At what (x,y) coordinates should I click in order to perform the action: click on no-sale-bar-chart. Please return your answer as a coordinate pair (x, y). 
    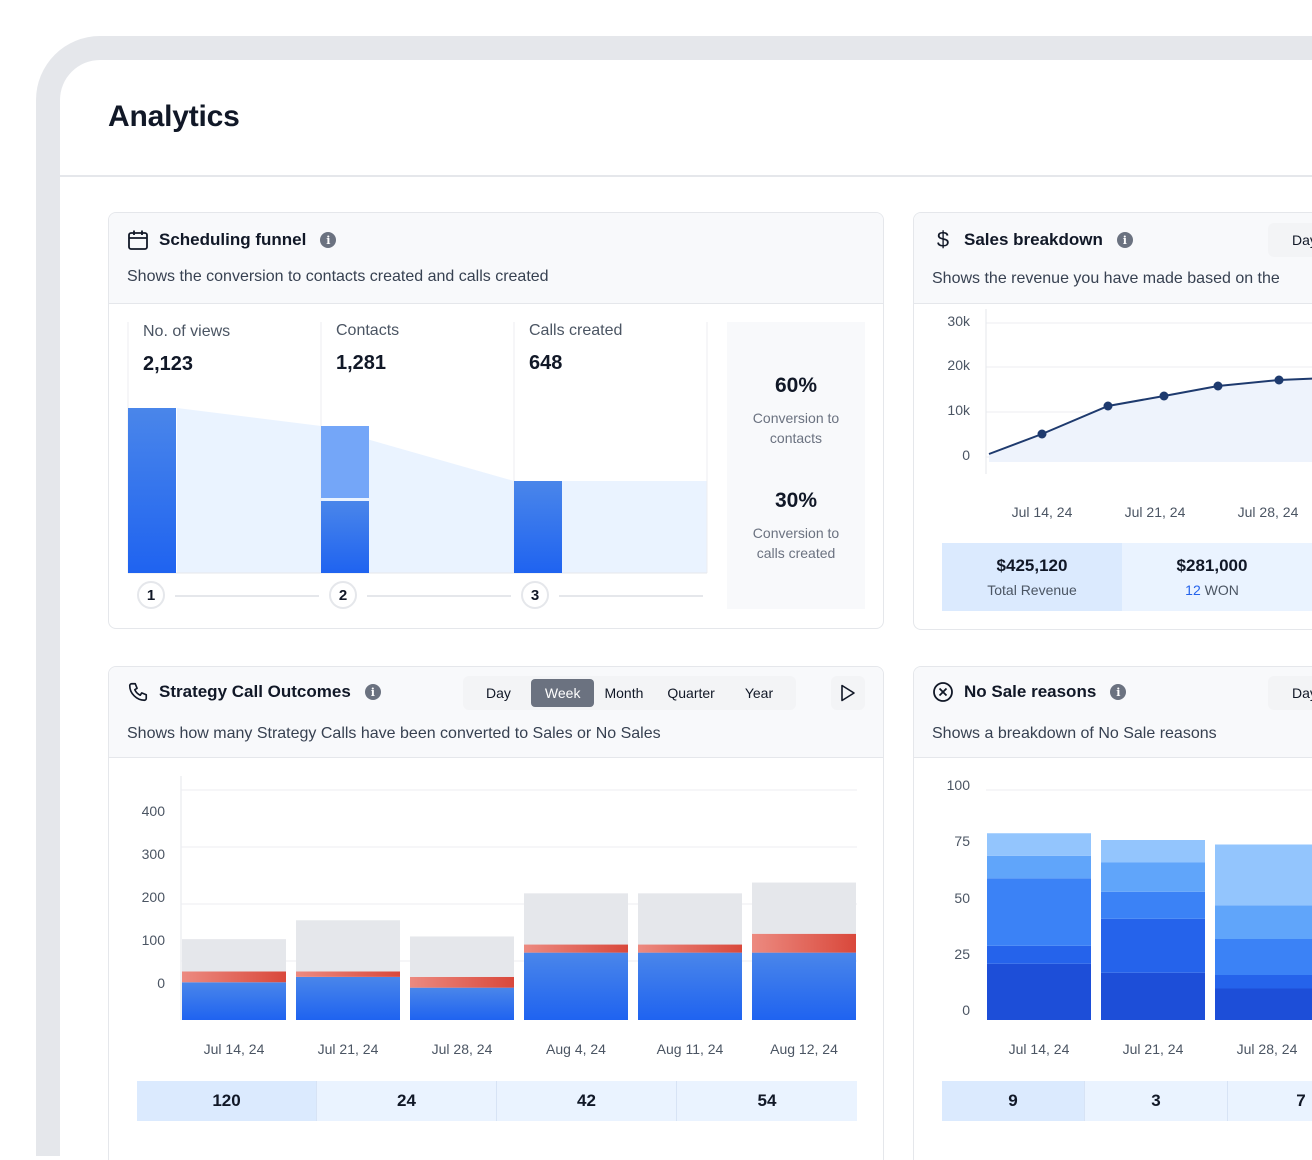
    Looking at the image, I should click on (1149, 904).